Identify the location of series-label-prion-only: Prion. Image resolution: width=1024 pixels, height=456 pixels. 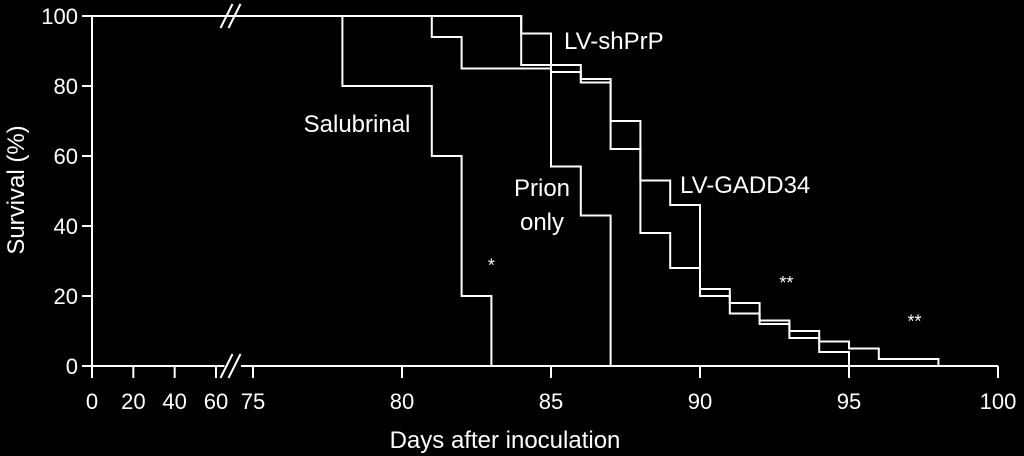
(542, 188).